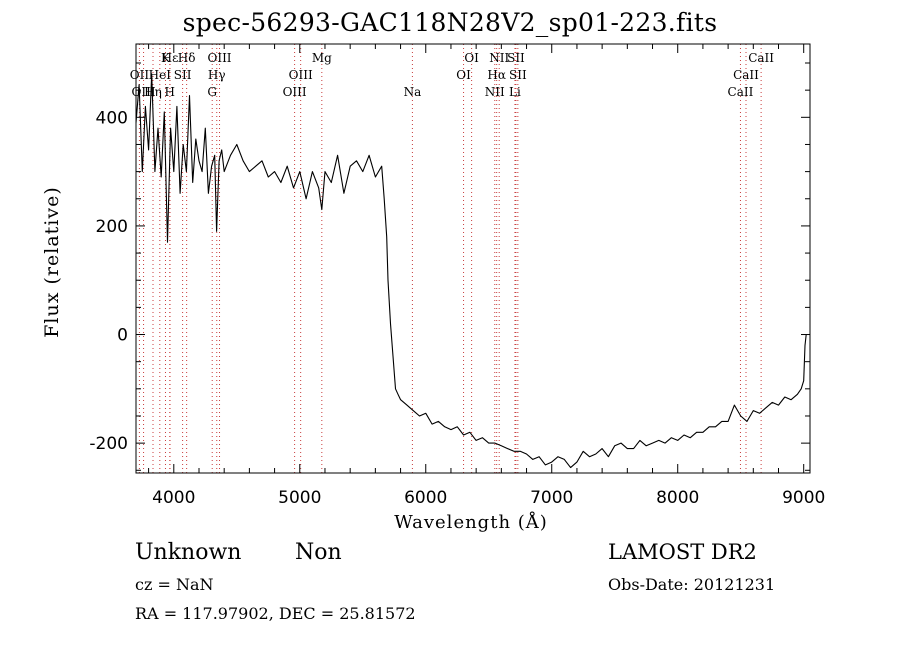 The image size is (900, 650). What do you see at coordinates (188, 552) in the screenshot?
I see `object-class: Unknown` at bounding box center [188, 552].